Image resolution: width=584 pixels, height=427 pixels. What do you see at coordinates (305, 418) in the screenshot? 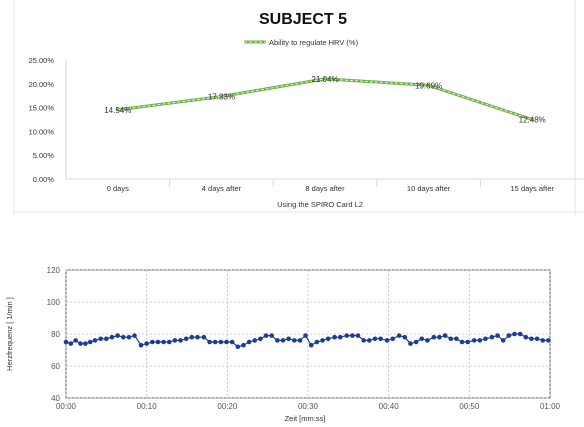
I see `x-axis-title: Zeit [mm:ss]` at bounding box center [305, 418].